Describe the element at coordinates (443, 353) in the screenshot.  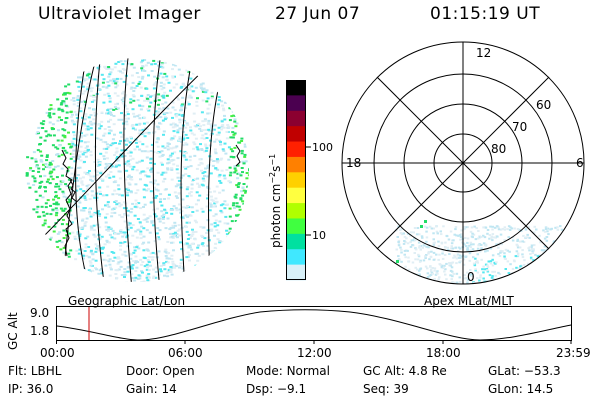
I see `xtick-1800: 18:00` at that location.